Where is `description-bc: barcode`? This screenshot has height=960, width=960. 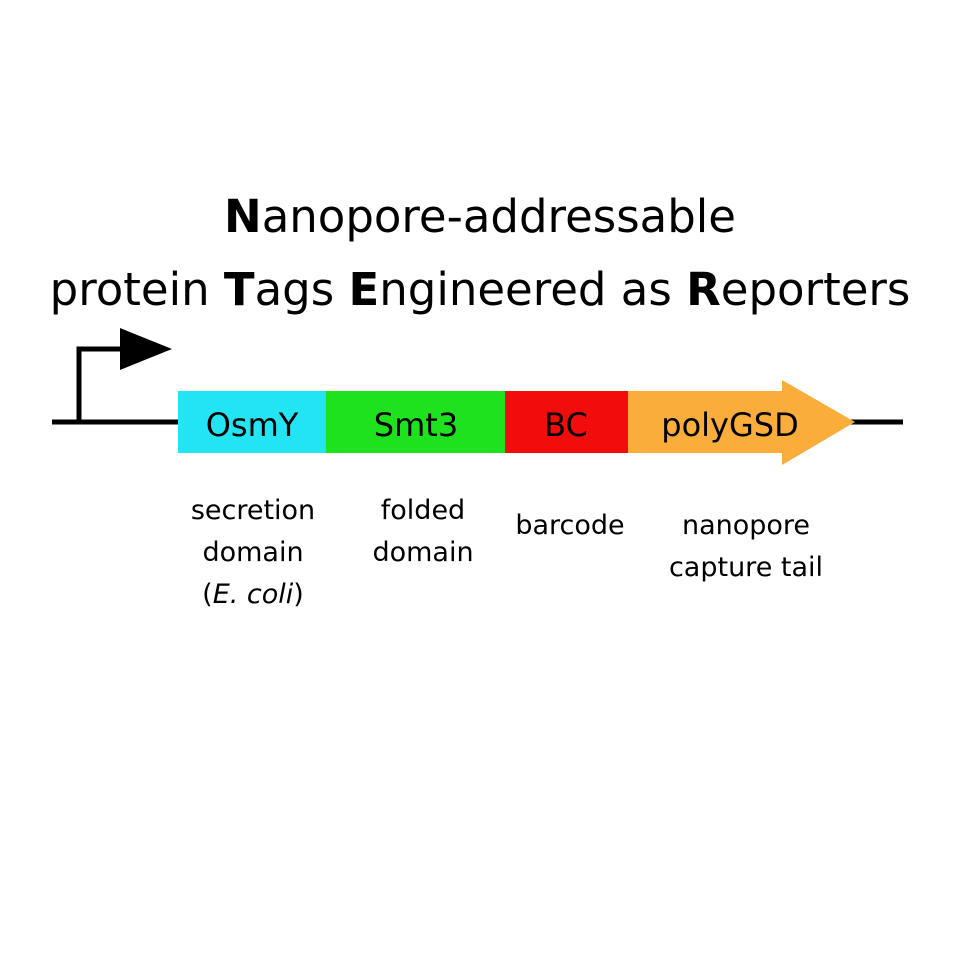
description-bc: barcode is located at coordinates (570, 526).